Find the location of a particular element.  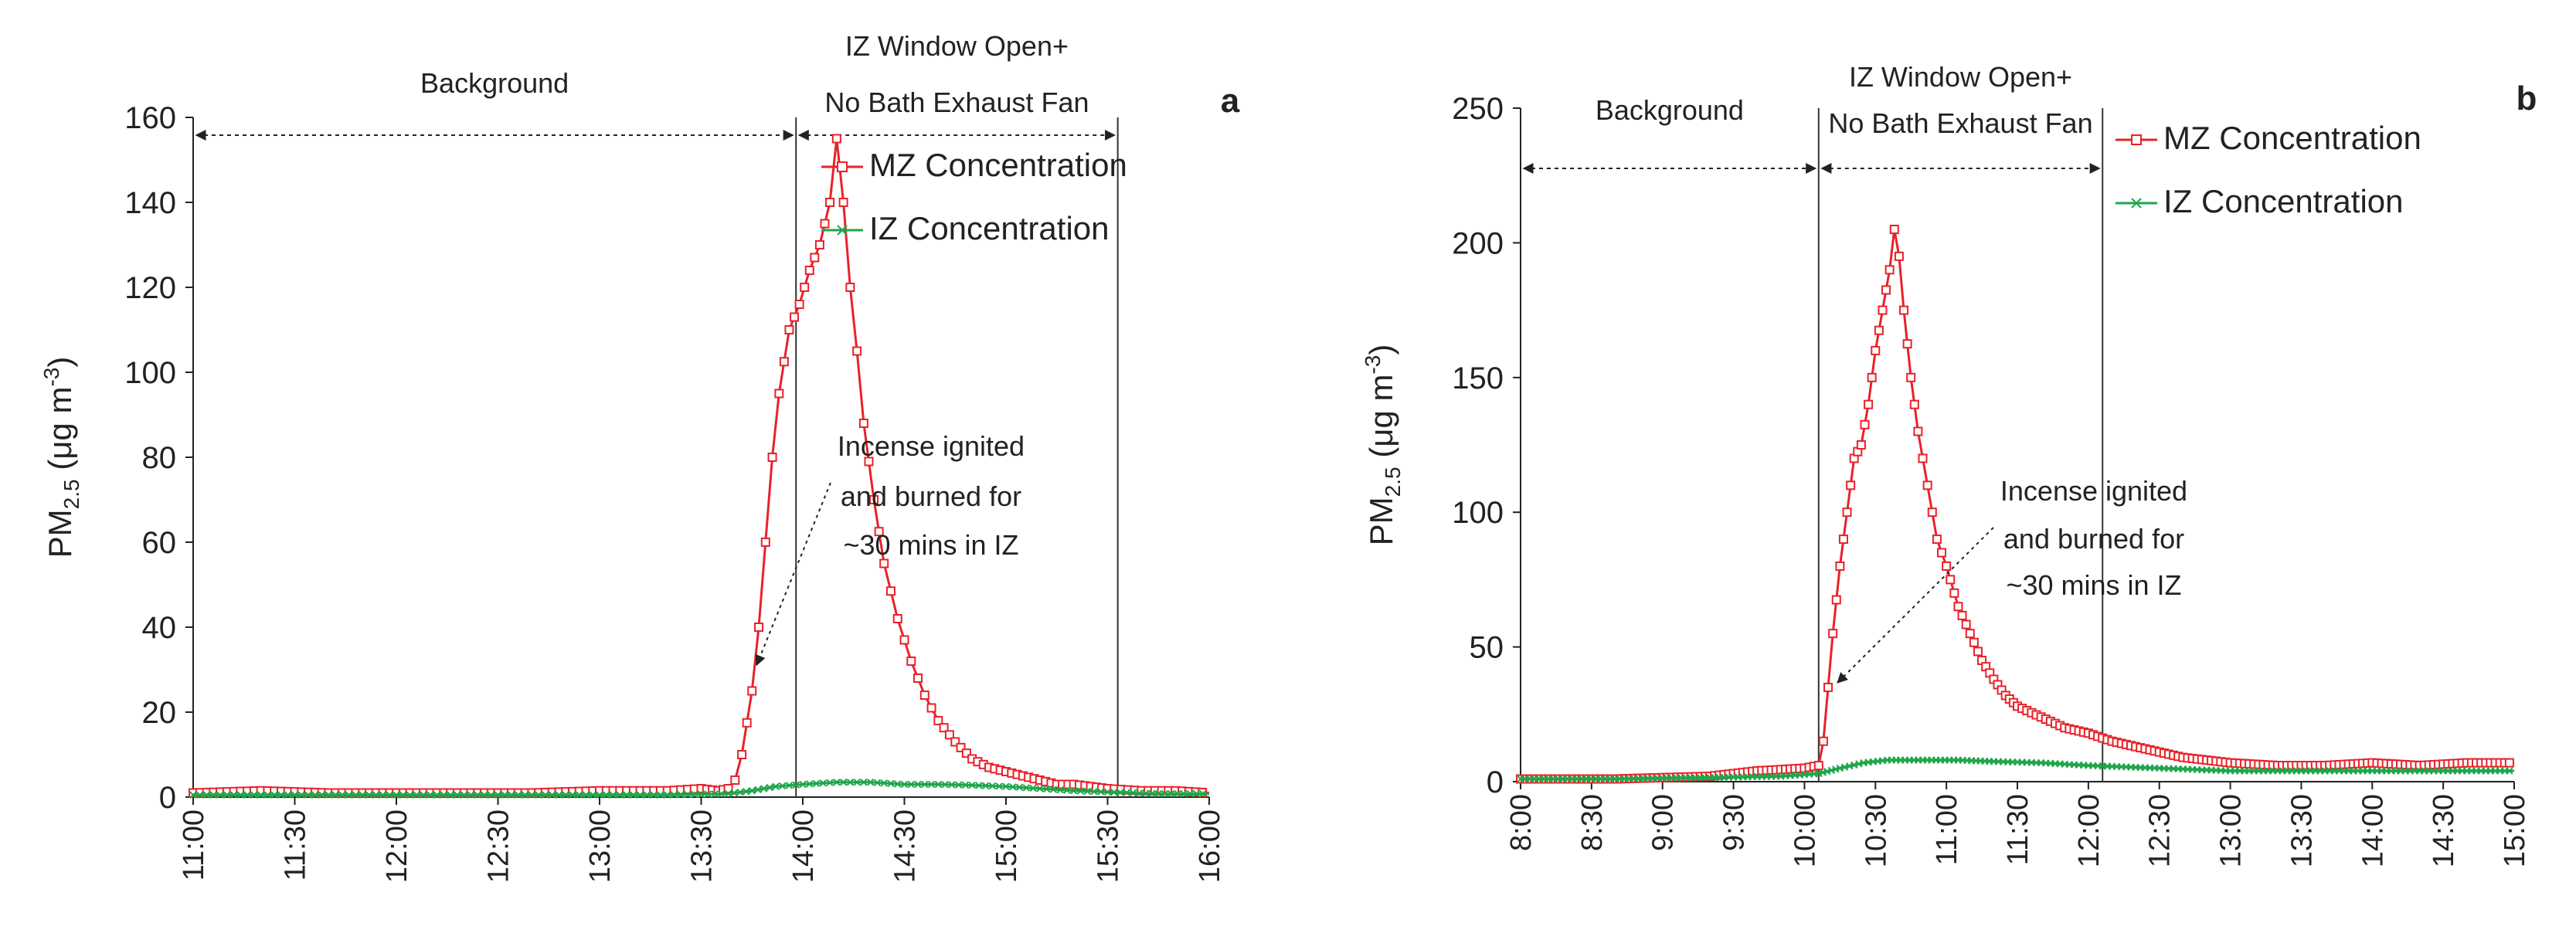

legend-swatch-marker is located at coordinates (842, 166).